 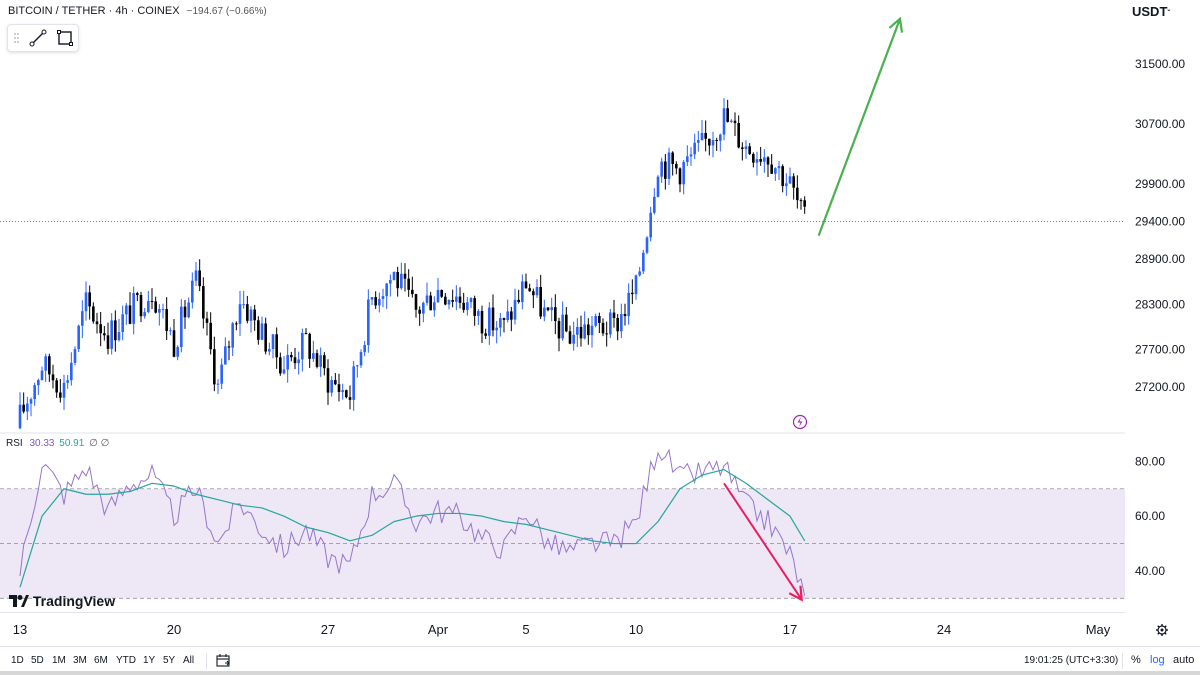 I want to click on range-5d-button: 5D, so click(x=37, y=660).